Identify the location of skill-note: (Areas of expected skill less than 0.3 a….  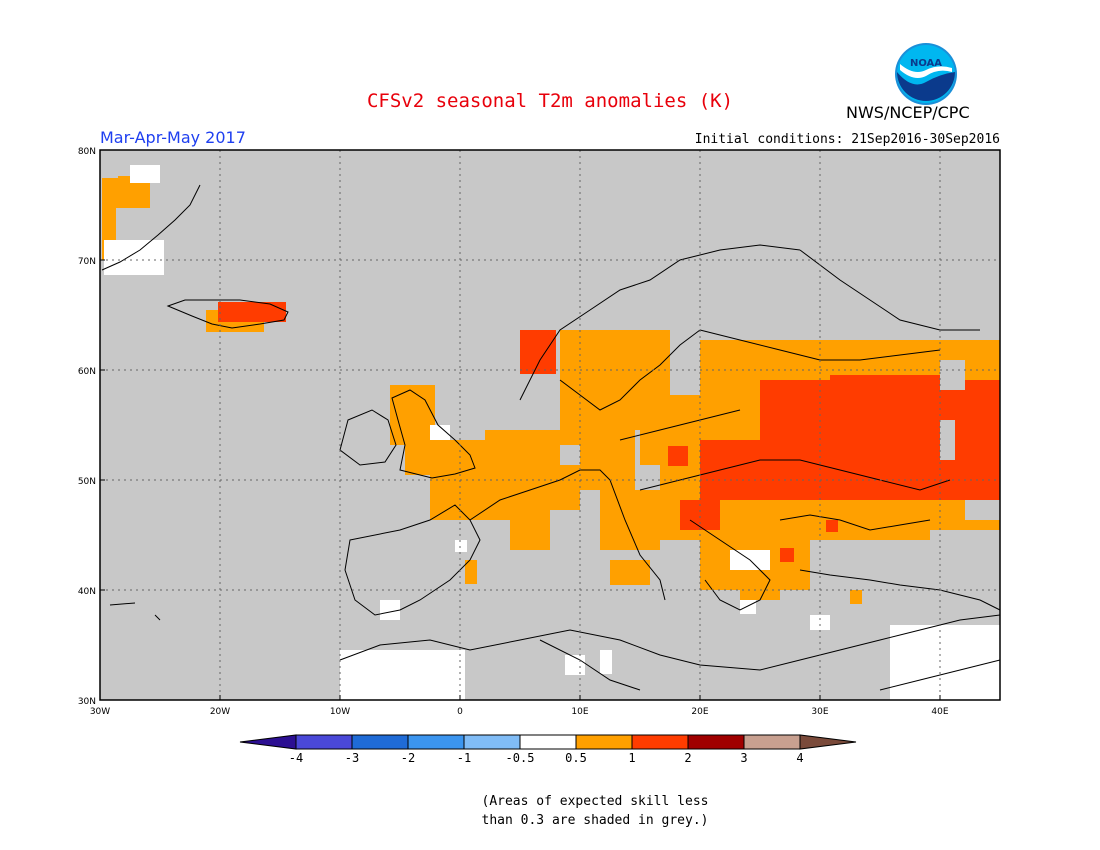
(595, 811).